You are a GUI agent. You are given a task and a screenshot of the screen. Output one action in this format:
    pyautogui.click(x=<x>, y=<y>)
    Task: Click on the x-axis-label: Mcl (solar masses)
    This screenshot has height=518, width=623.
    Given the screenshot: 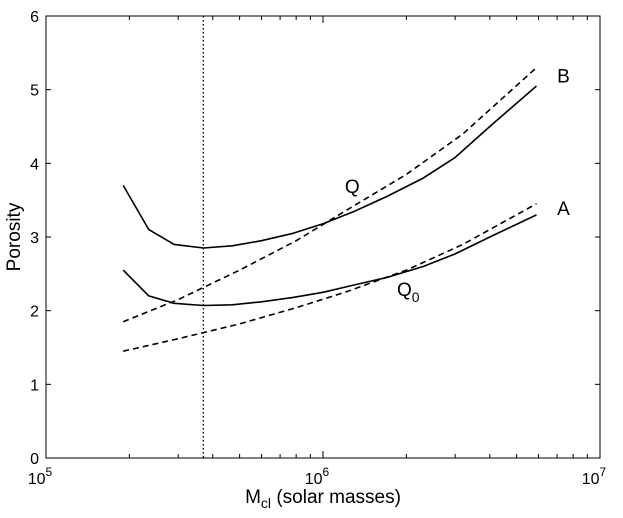 What is the action you would take?
    pyautogui.click(x=323, y=499)
    